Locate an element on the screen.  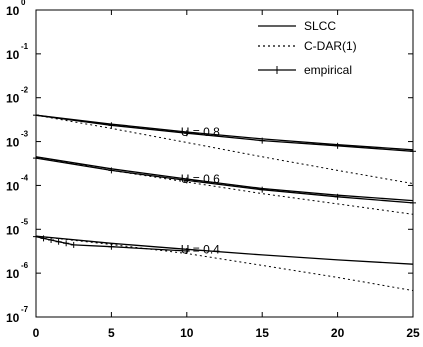
legend-label: empirical is located at coordinates (328, 70).